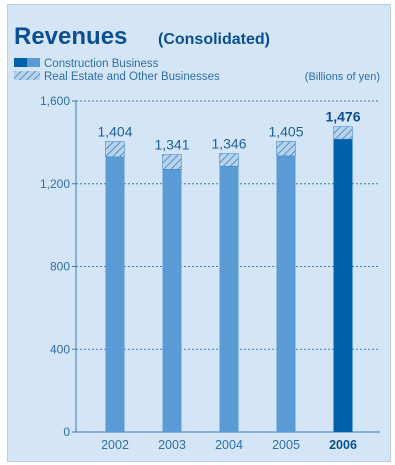 This screenshot has height=465, width=395. Describe the element at coordinates (228, 144) in the screenshot. I see `total-label-2004: 1,346` at that location.